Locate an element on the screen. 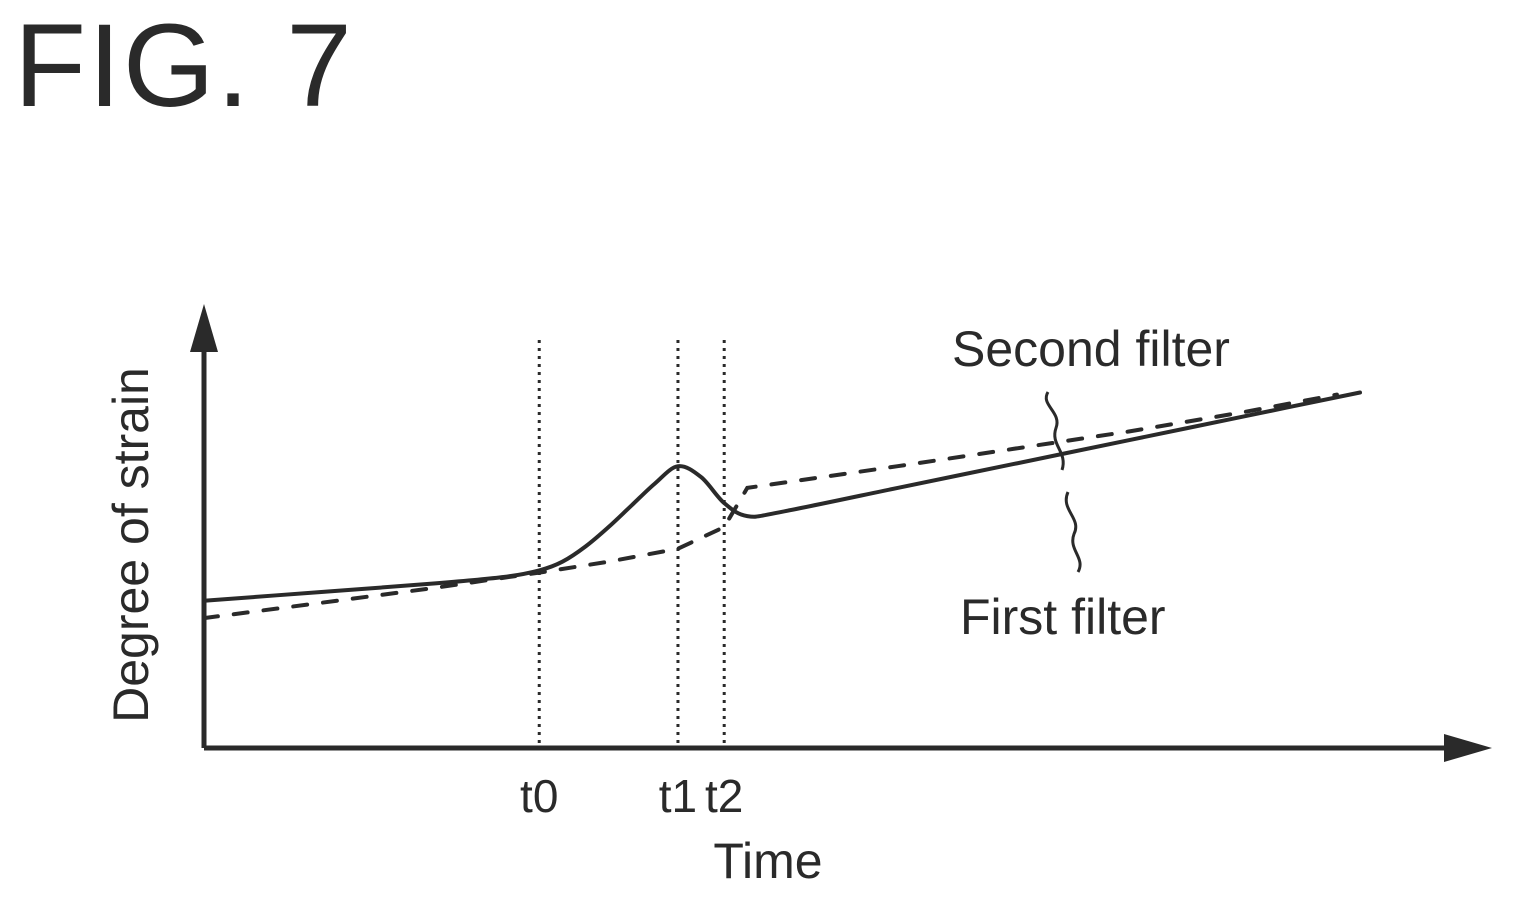 This screenshot has width=1515, height=897. tick-label-t0: t0 is located at coordinates (539, 796).